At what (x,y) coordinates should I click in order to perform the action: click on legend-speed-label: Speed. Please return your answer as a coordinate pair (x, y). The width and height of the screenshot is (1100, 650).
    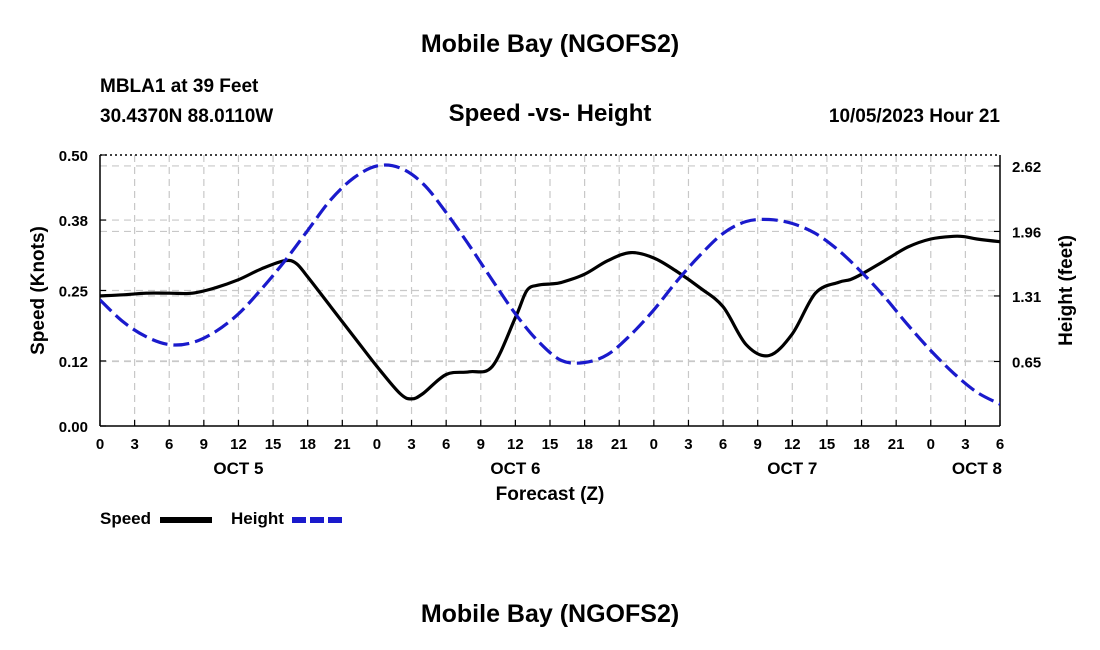
    Looking at the image, I should click on (126, 518).